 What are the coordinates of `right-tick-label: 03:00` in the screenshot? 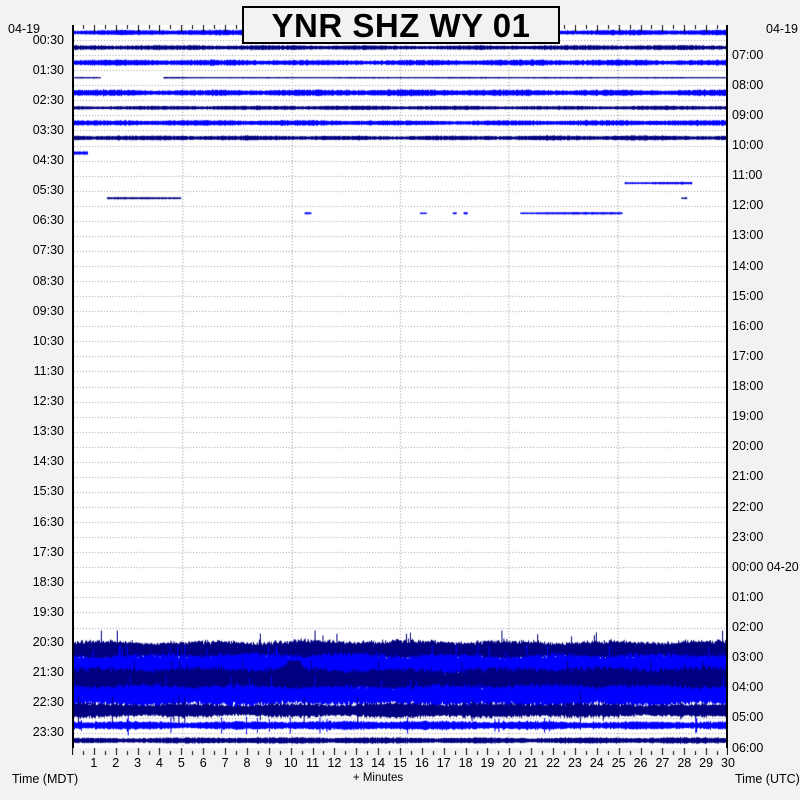 It's located at (748, 657).